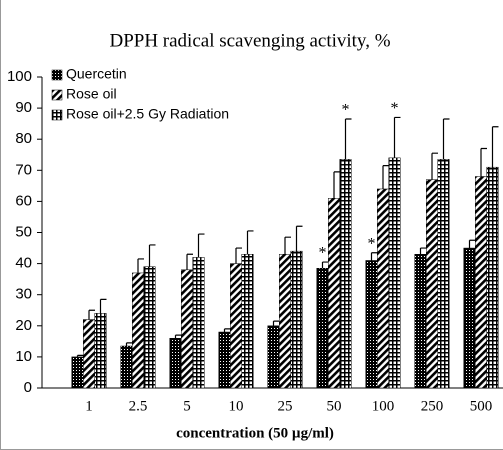  I want to click on y-tick-label: 40, so click(23, 263).